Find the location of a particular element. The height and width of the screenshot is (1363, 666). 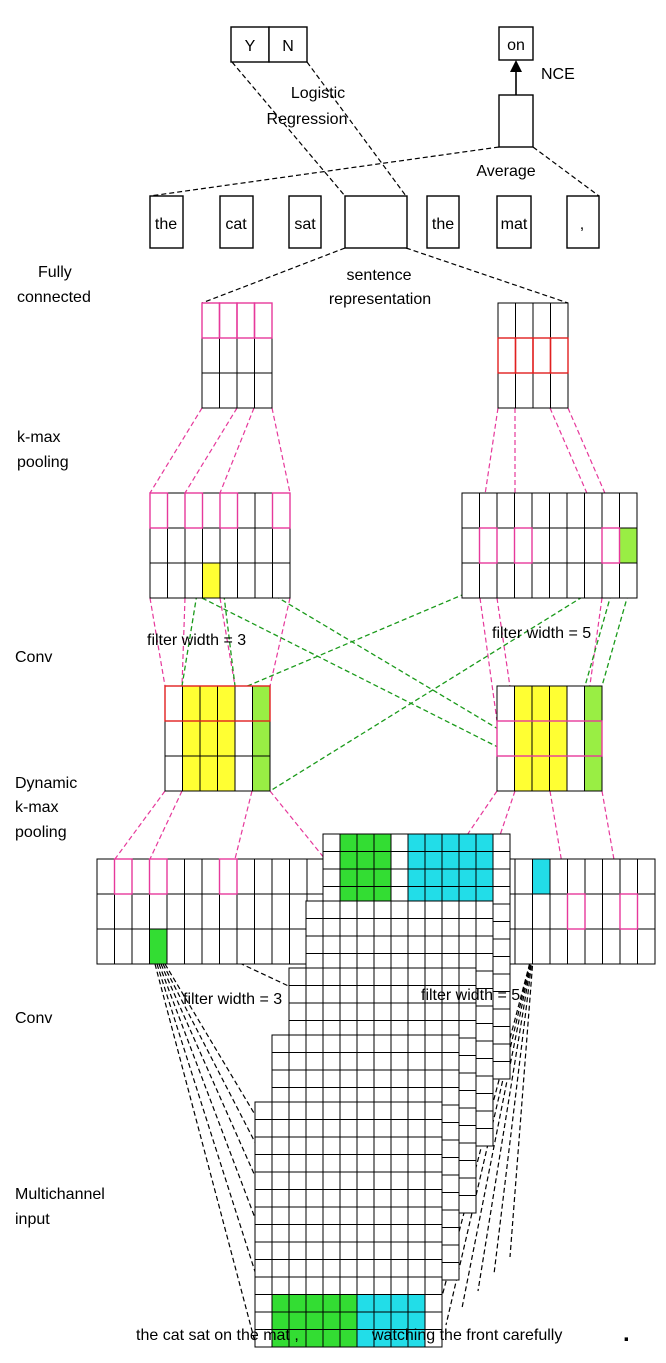

context-word: sat is located at coordinates (305, 224).